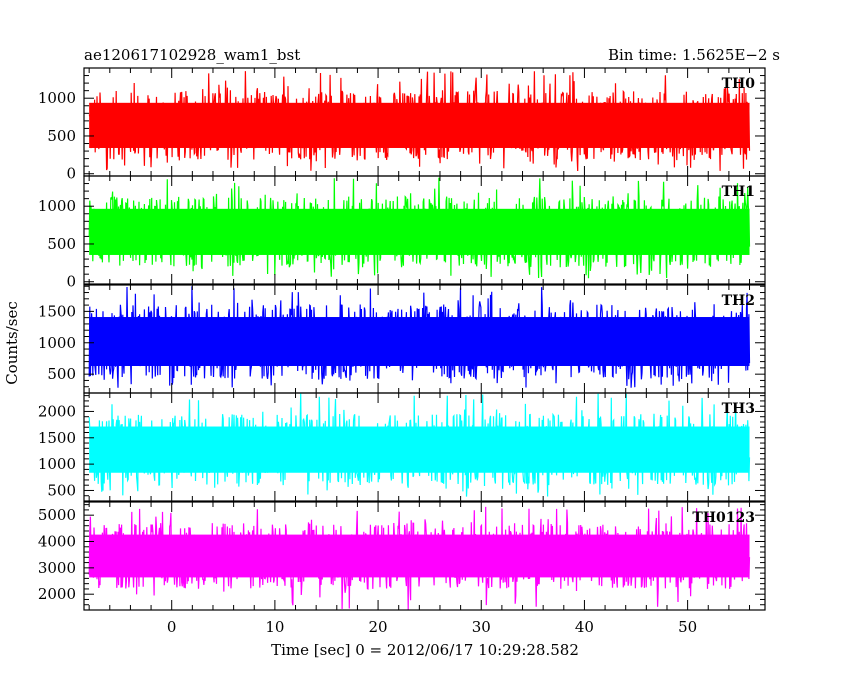 The width and height of the screenshot is (850, 680). Describe the element at coordinates (723, 518) in the screenshot. I see `panel-label-th0123: TH0123` at that location.